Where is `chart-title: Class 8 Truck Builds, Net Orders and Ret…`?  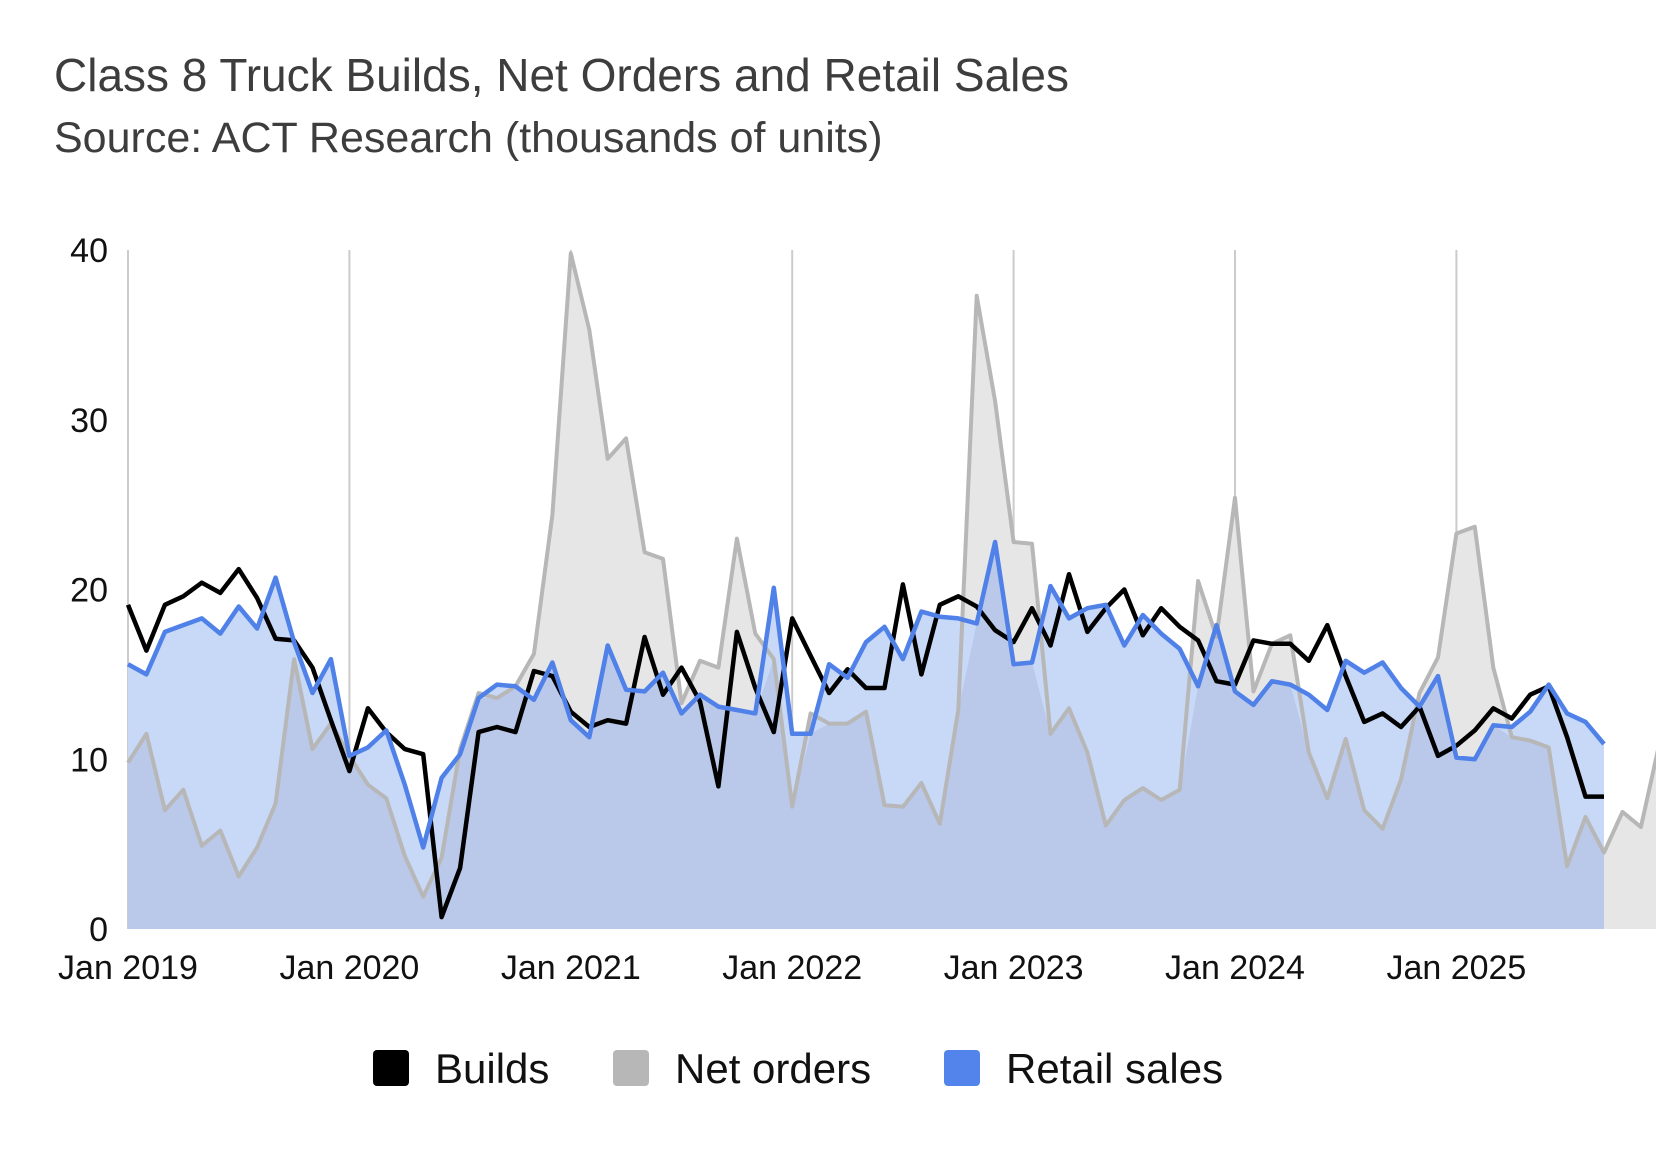
chart-title: Class 8 Truck Builds, Net Orders and Ret… is located at coordinates (561, 75).